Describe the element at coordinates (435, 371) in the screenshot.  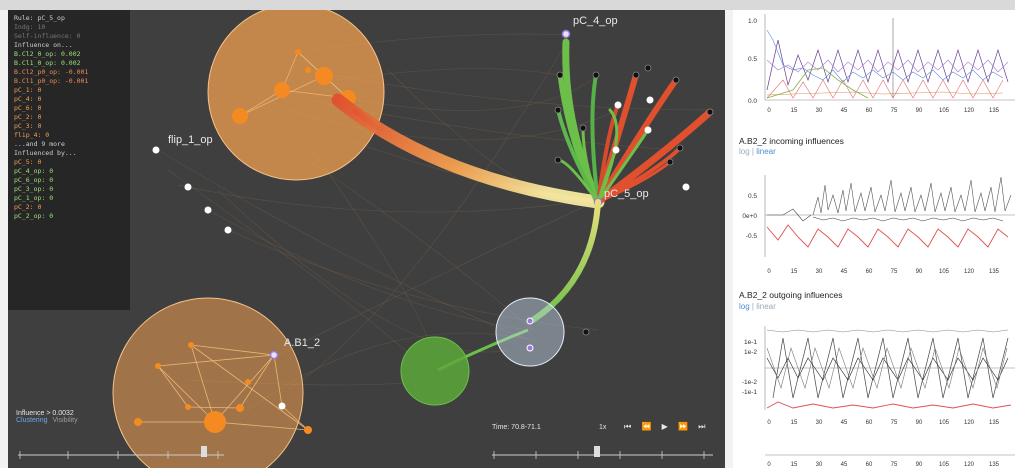
I see `cluster-green` at that location.